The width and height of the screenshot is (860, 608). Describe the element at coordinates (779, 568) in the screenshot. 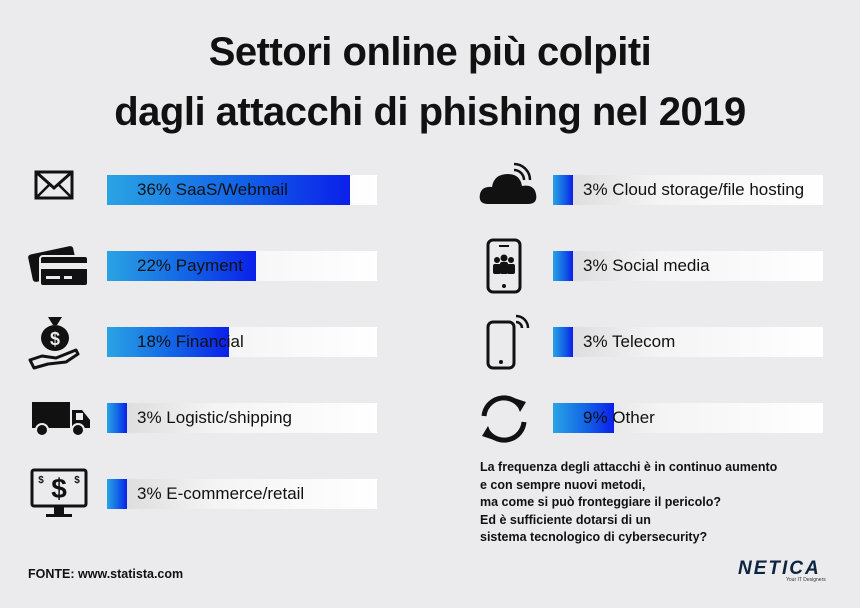

I see `logo-word: NETICA` at that location.